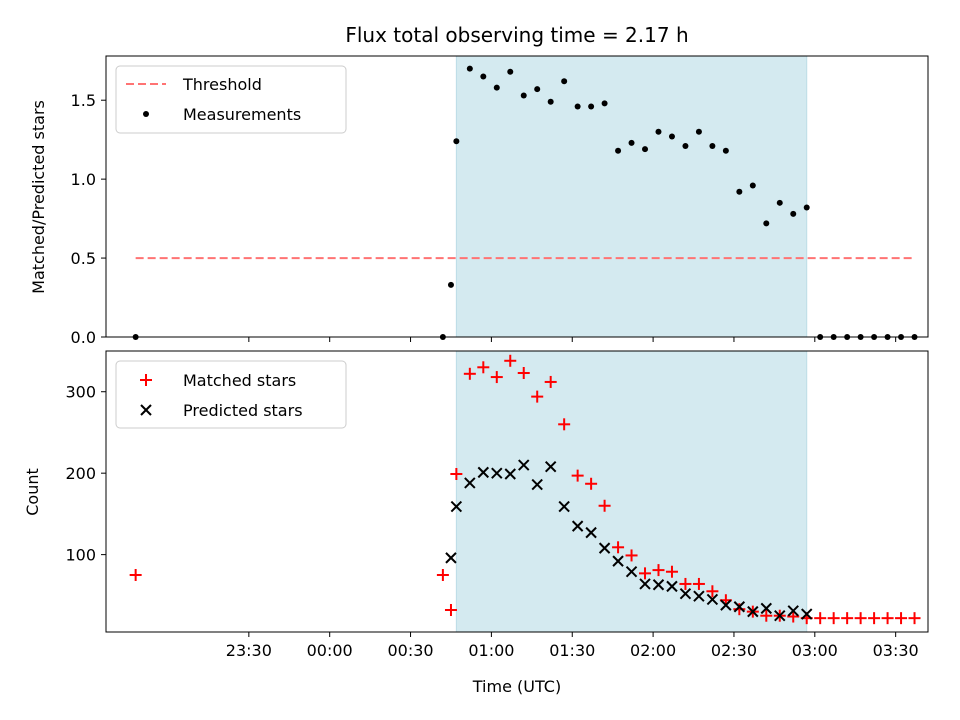 Image resolution: width=960 pixels, height=720 pixels. I want to click on bottom-y-tick-label: 200, so click(80, 473).